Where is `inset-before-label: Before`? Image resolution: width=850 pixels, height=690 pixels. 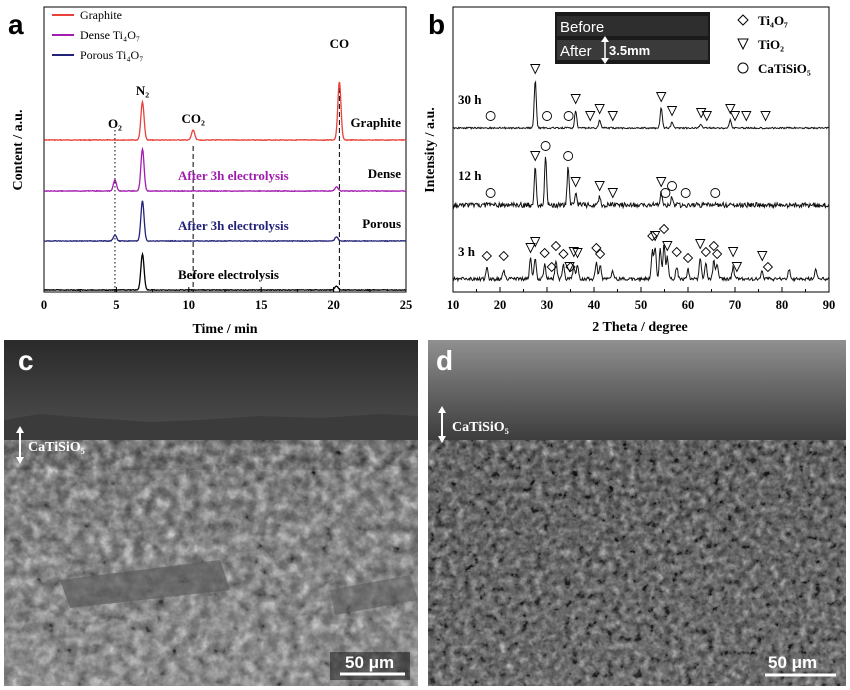
inset-before-label: Before is located at coordinates (582, 27).